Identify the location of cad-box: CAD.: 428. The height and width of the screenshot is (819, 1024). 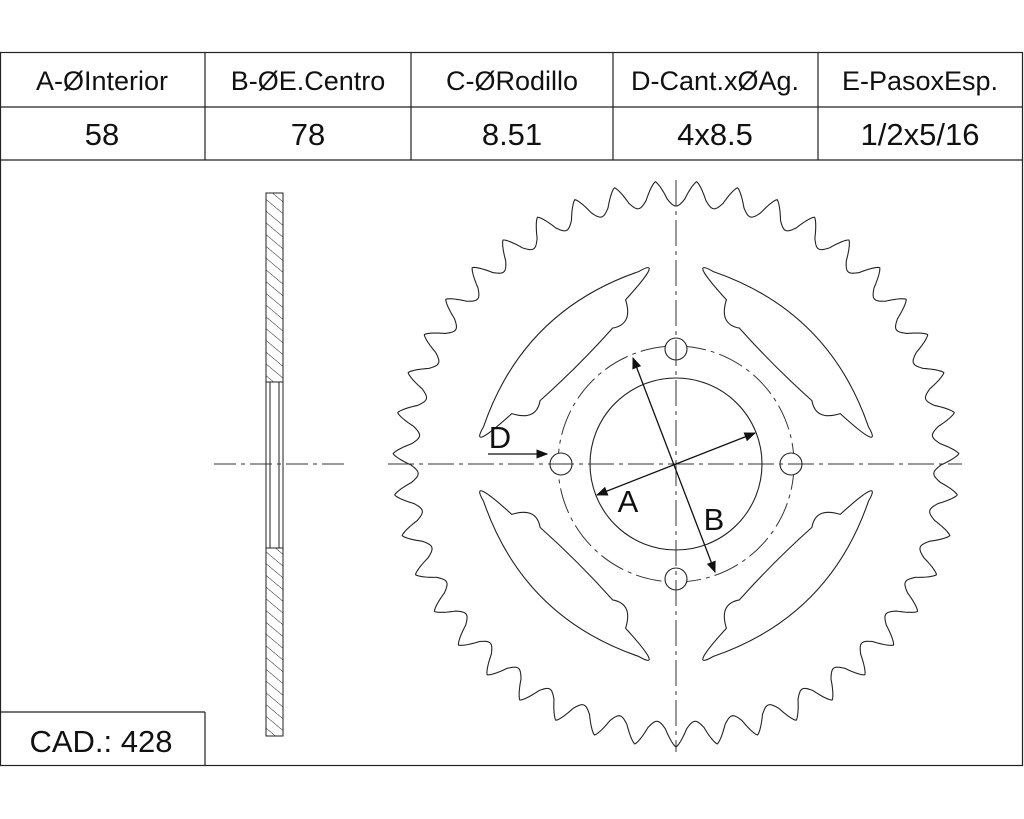
(103, 738).